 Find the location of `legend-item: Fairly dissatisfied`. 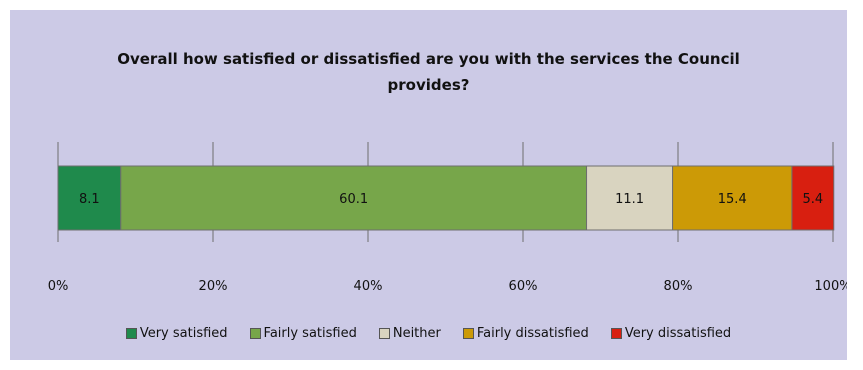

legend-item: Fairly dissatisfied is located at coordinates (525, 333).